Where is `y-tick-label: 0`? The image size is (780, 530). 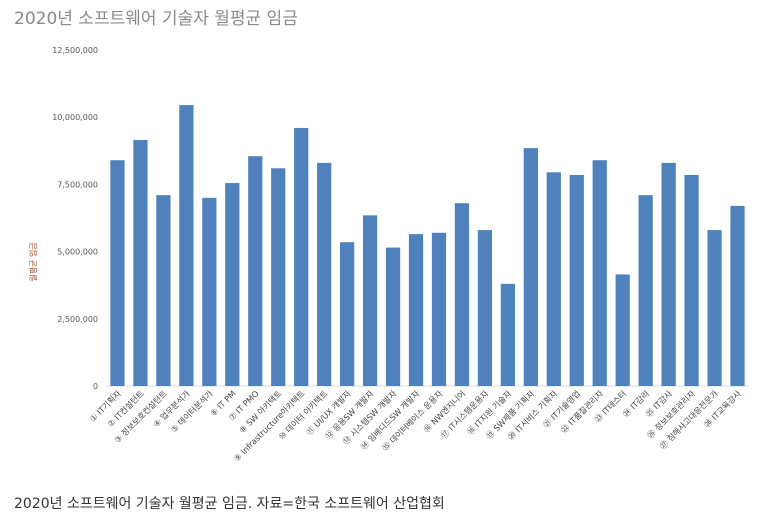
y-tick-label: 0 is located at coordinates (95, 386).